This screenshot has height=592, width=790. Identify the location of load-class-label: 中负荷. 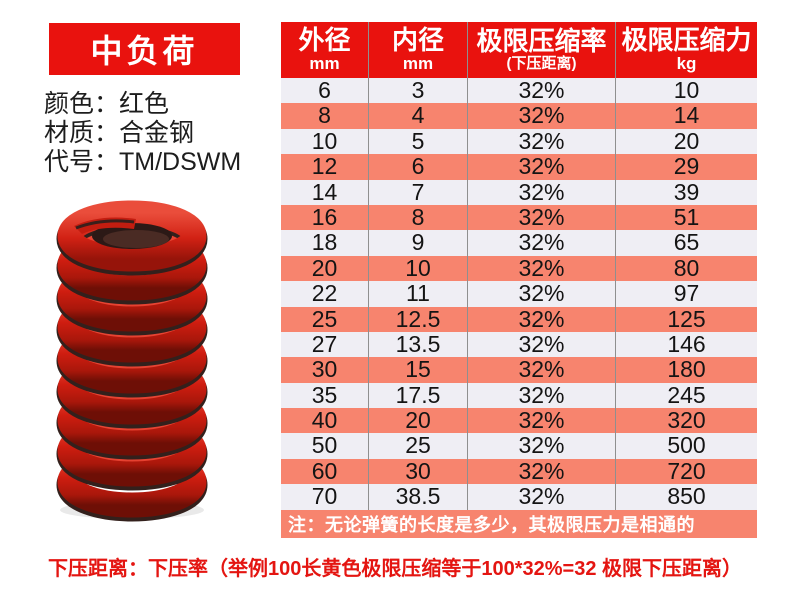
(144, 51).